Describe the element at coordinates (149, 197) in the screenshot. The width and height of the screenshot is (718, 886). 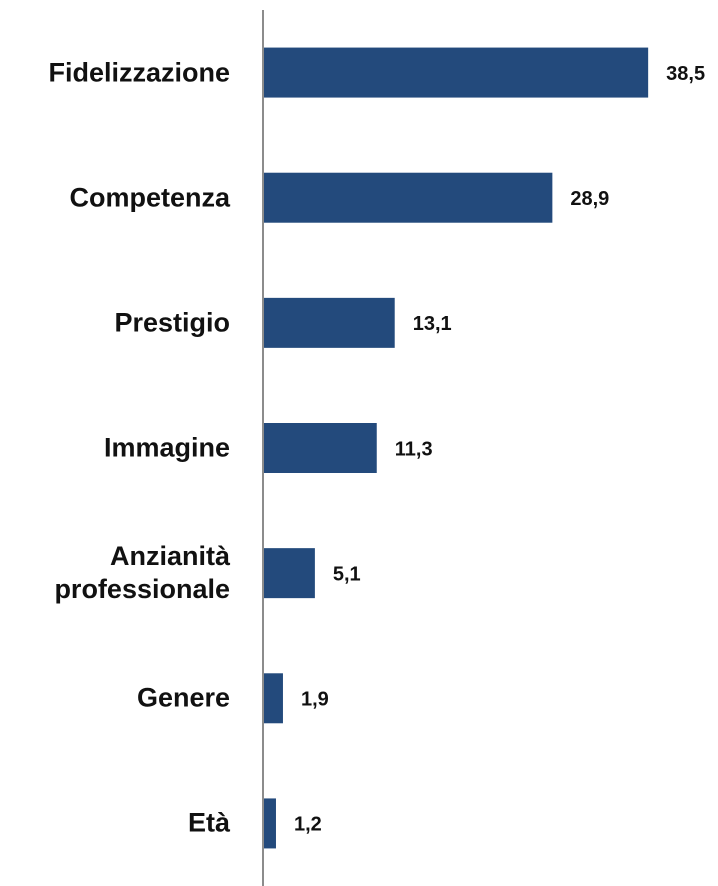
I see `category-label: Competenza` at that location.